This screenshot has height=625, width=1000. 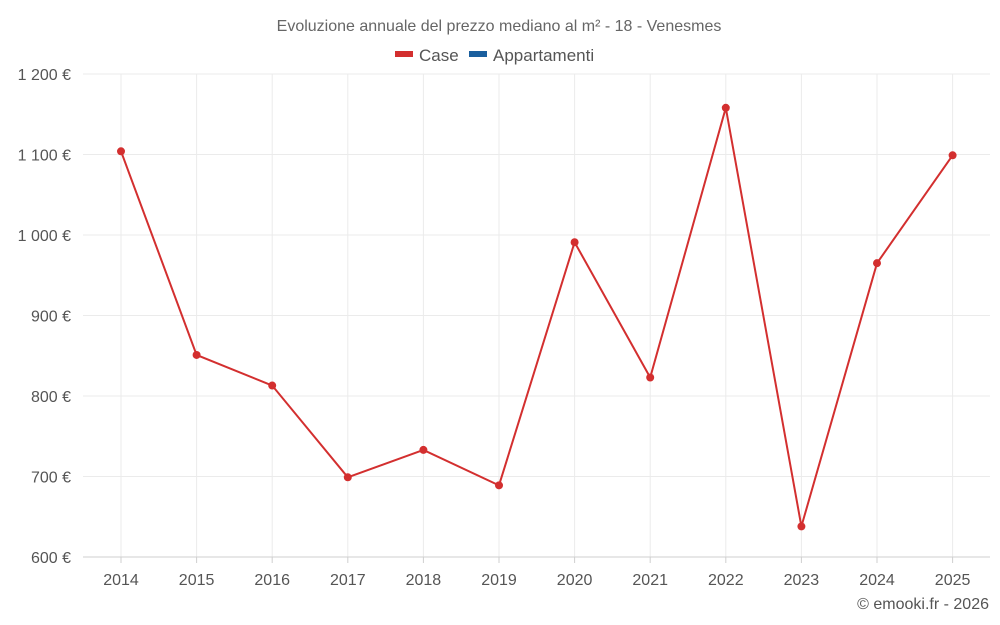 I want to click on x-tick-label: 2015, so click(x=197, y=580).